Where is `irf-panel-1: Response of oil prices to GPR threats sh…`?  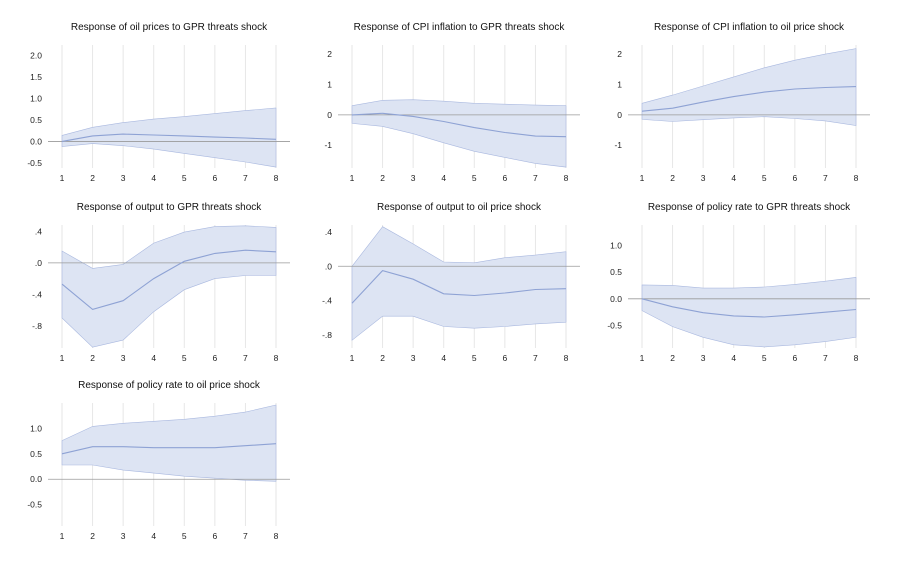 irf-panel-1: Response of oil prices to GPR threats sh… is located at coordinates (158, 102).